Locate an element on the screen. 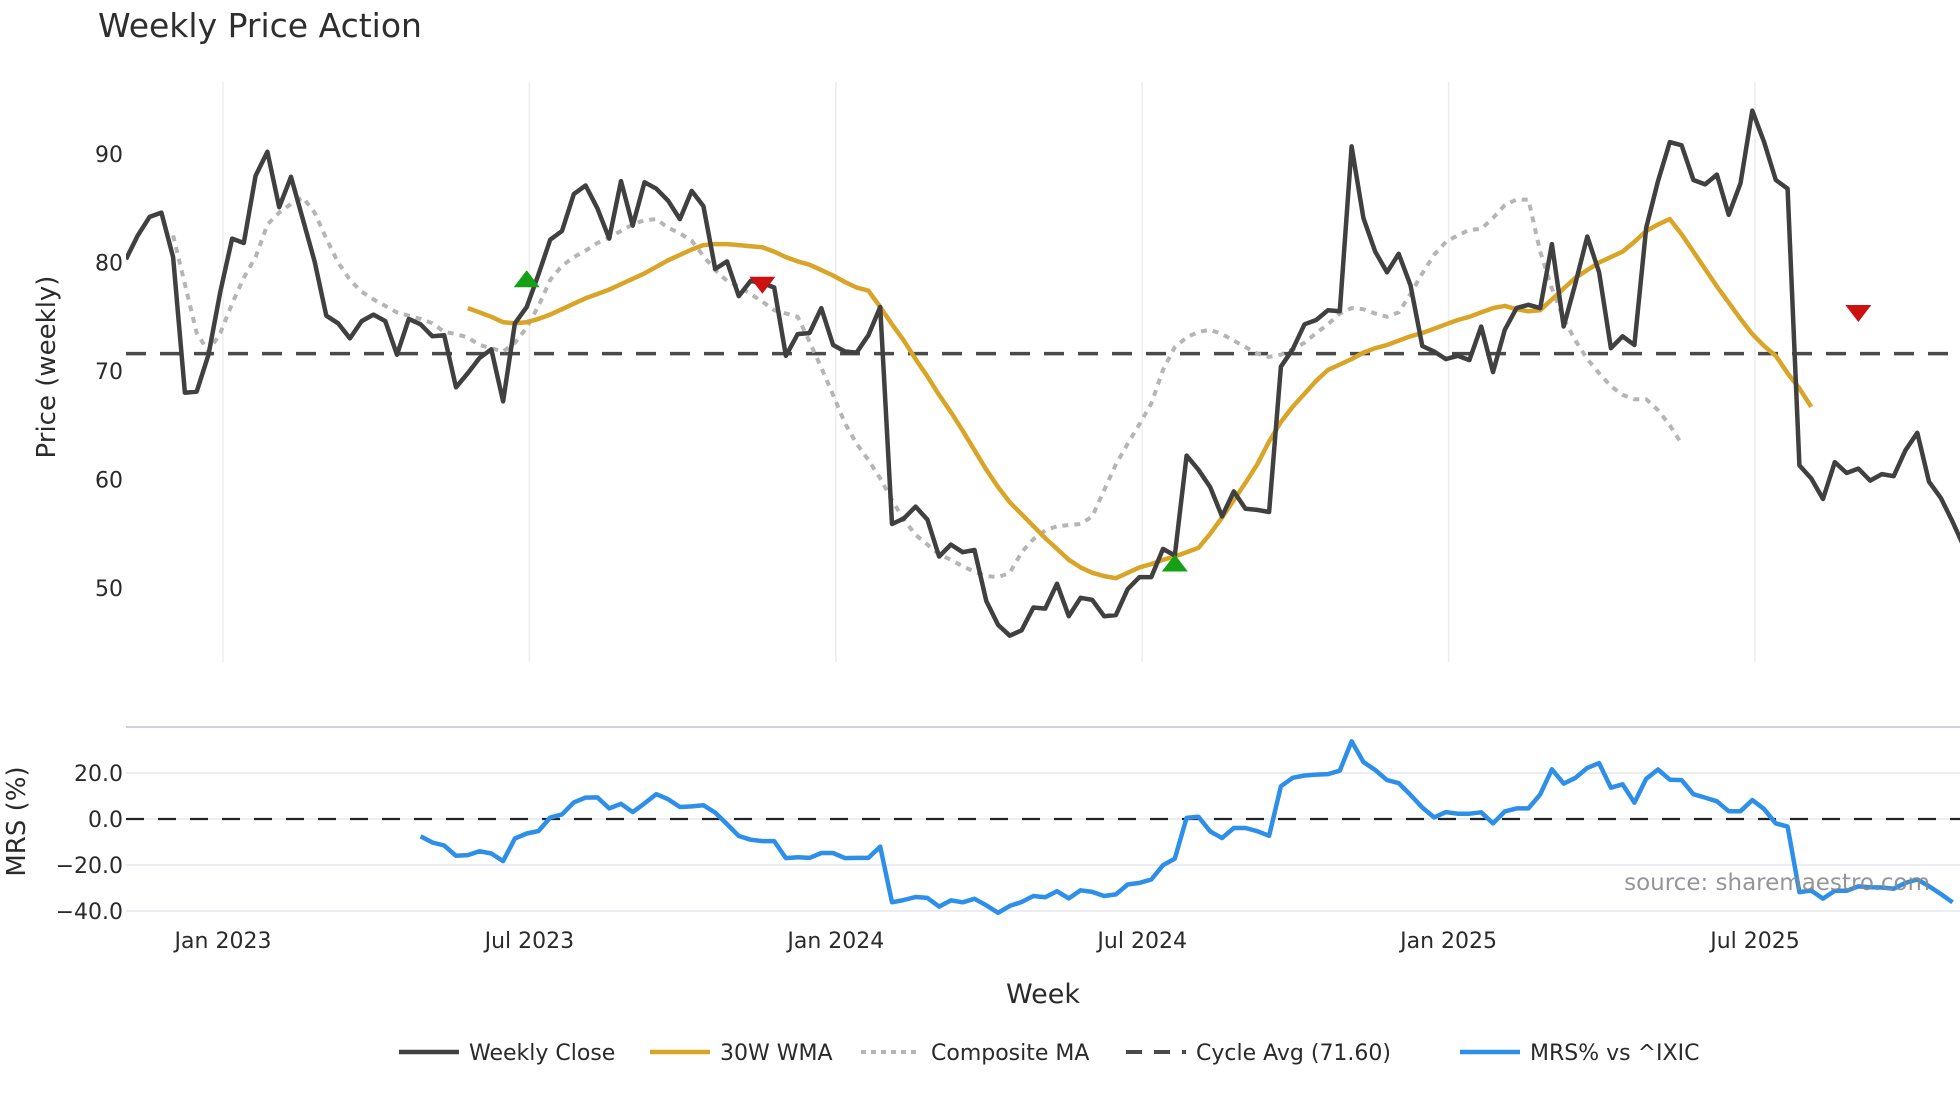 This screenshot has height=1102, width=1960. x-axis-label: Week is located at coordinates (1043, 994).